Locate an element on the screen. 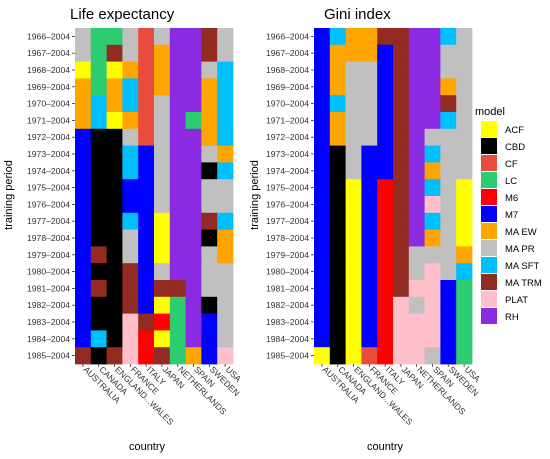  left-y-tick-label: 1978–2004 is located at coordinates (48, 238).